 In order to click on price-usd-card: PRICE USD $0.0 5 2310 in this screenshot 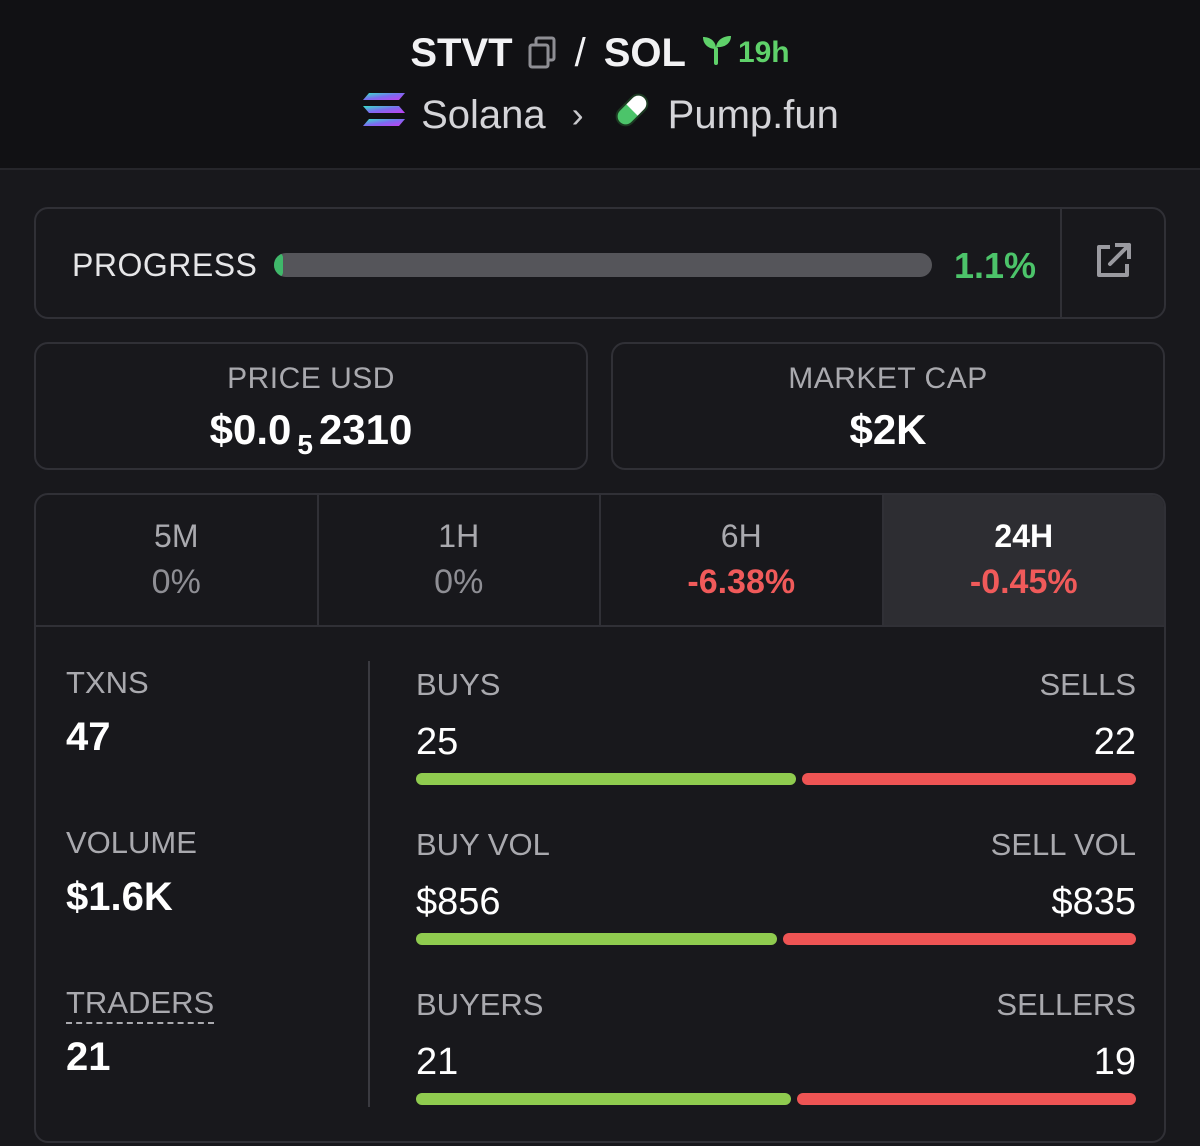, I will do `click(311, 406)`.